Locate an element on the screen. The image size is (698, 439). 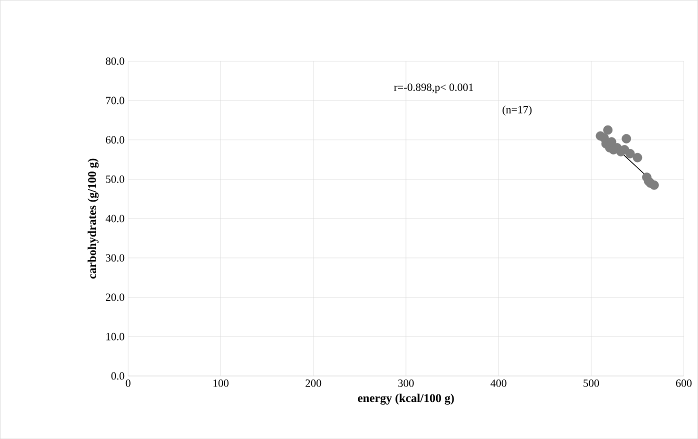
x-tick-label: 600 is located at coordinates (684, 383).